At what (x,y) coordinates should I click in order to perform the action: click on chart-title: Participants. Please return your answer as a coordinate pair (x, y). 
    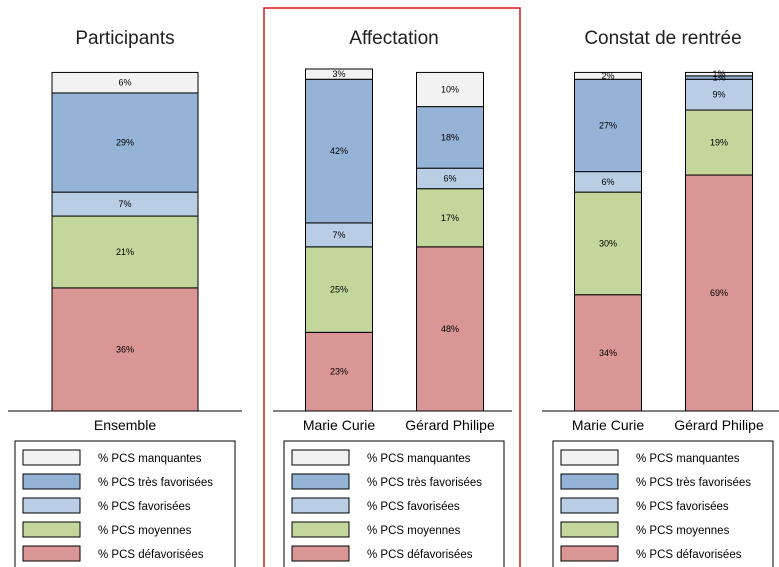
    Looking at the image, I should click on (124, 38).